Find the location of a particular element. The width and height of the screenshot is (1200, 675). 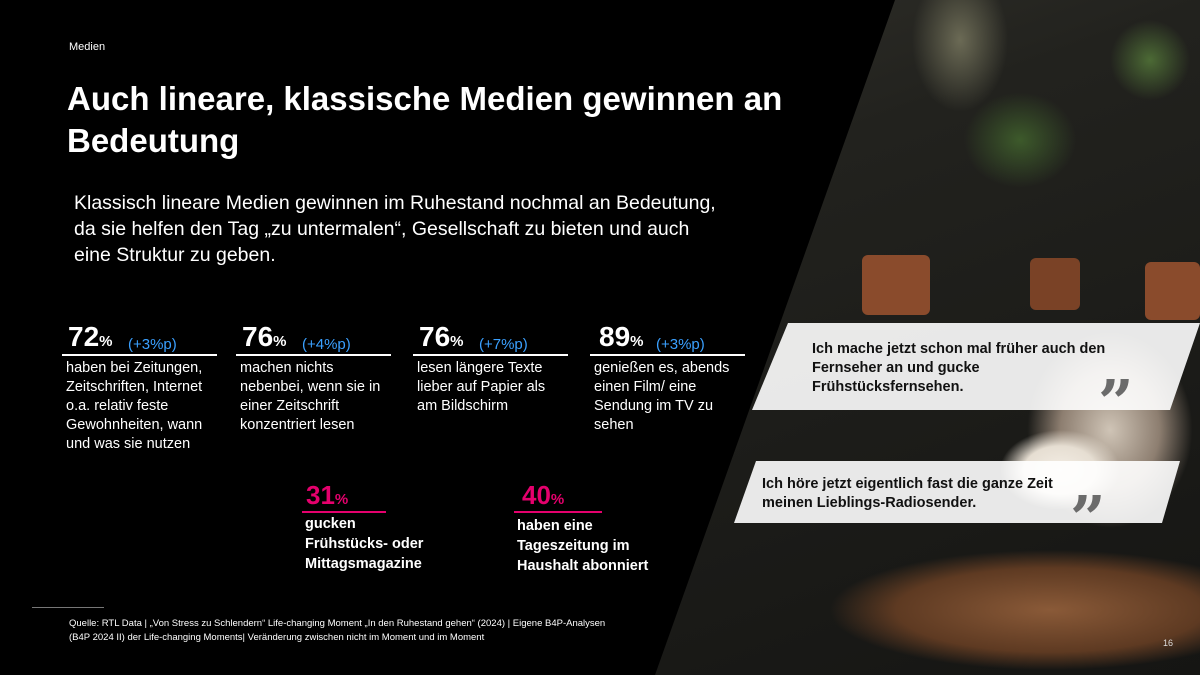

stat-header: 72% (+3%p) is located at coordinates (139, 339).